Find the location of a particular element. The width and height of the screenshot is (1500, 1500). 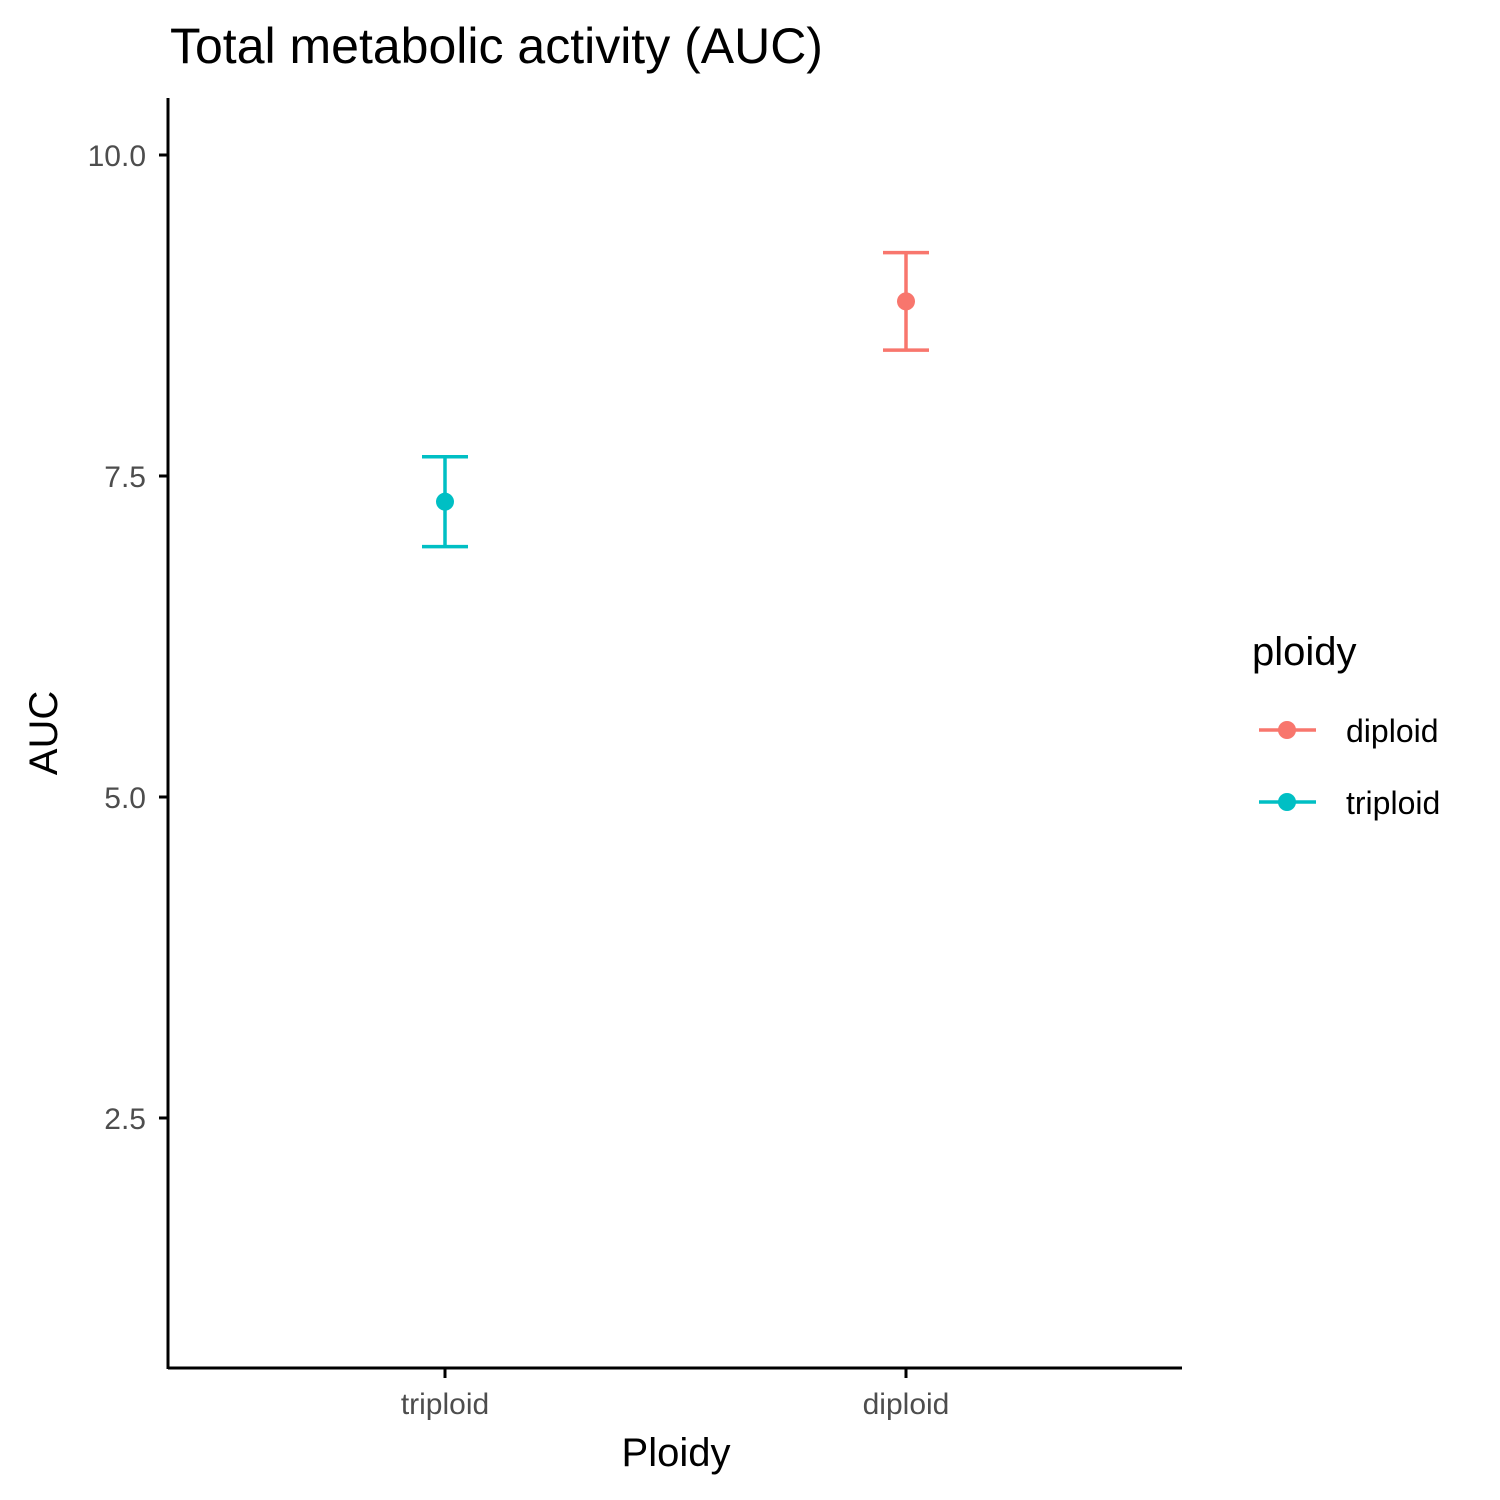

x-axis-title: Ploidy is located at coordinates (676, 1453).